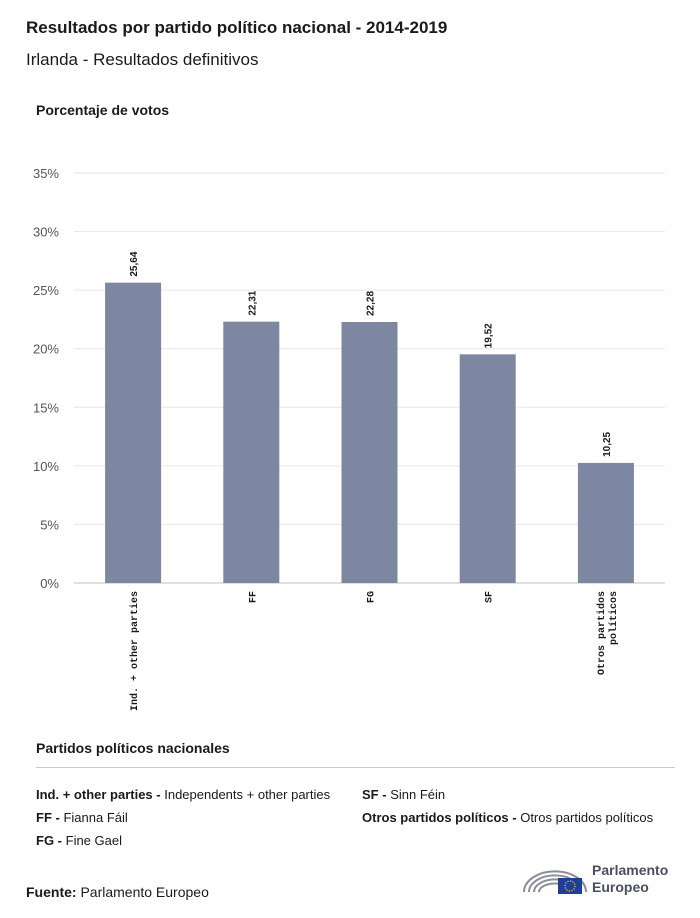  I want to click on legend-name: Sinn Féin, so click(418, 794).